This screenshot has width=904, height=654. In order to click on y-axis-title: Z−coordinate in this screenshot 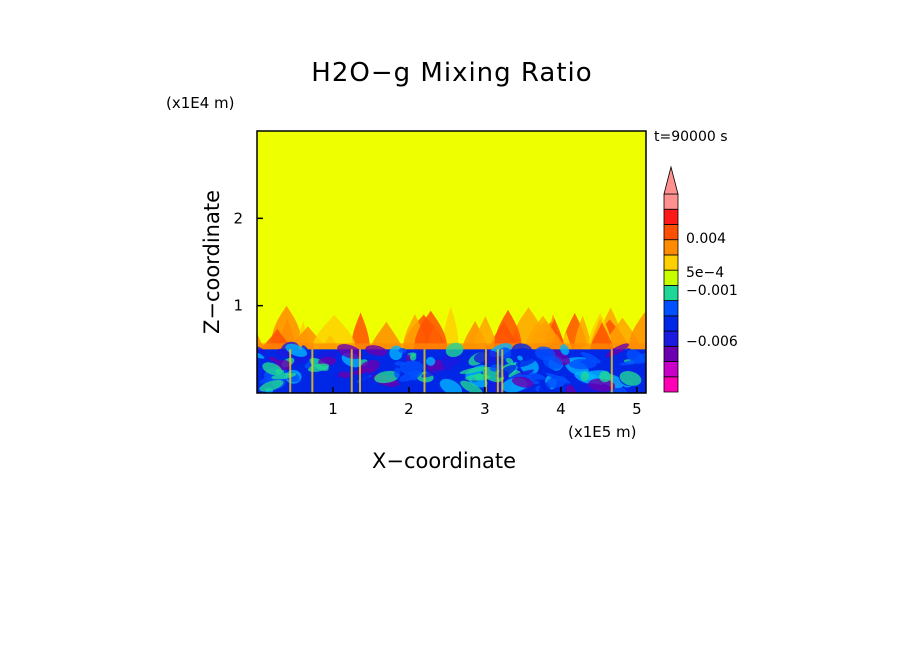, I will do `click(212, 262)`.